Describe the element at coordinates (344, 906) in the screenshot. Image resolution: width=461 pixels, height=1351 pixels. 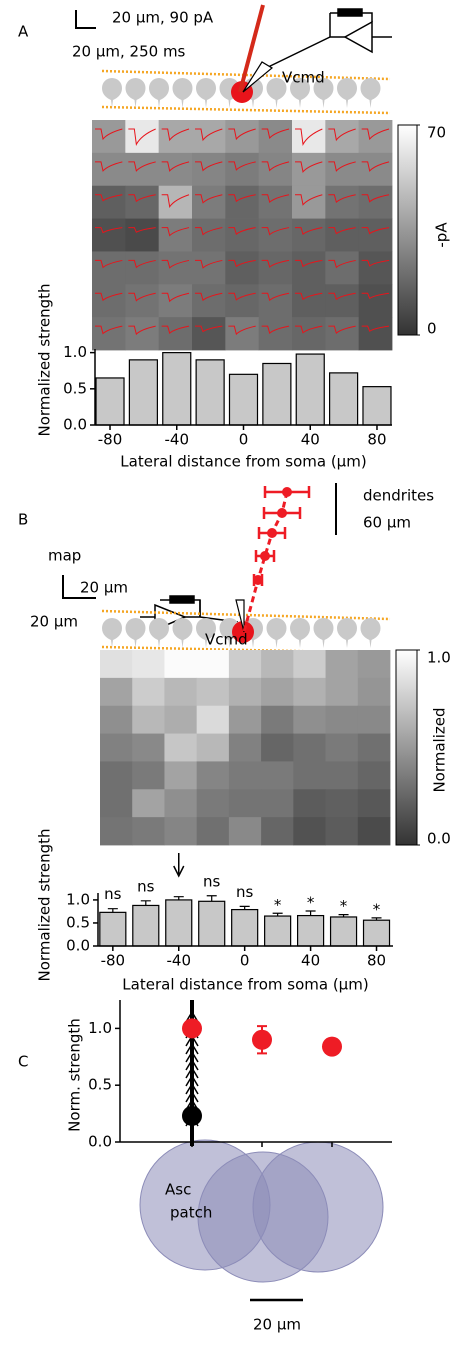
I see `significance-label: *` at that location.